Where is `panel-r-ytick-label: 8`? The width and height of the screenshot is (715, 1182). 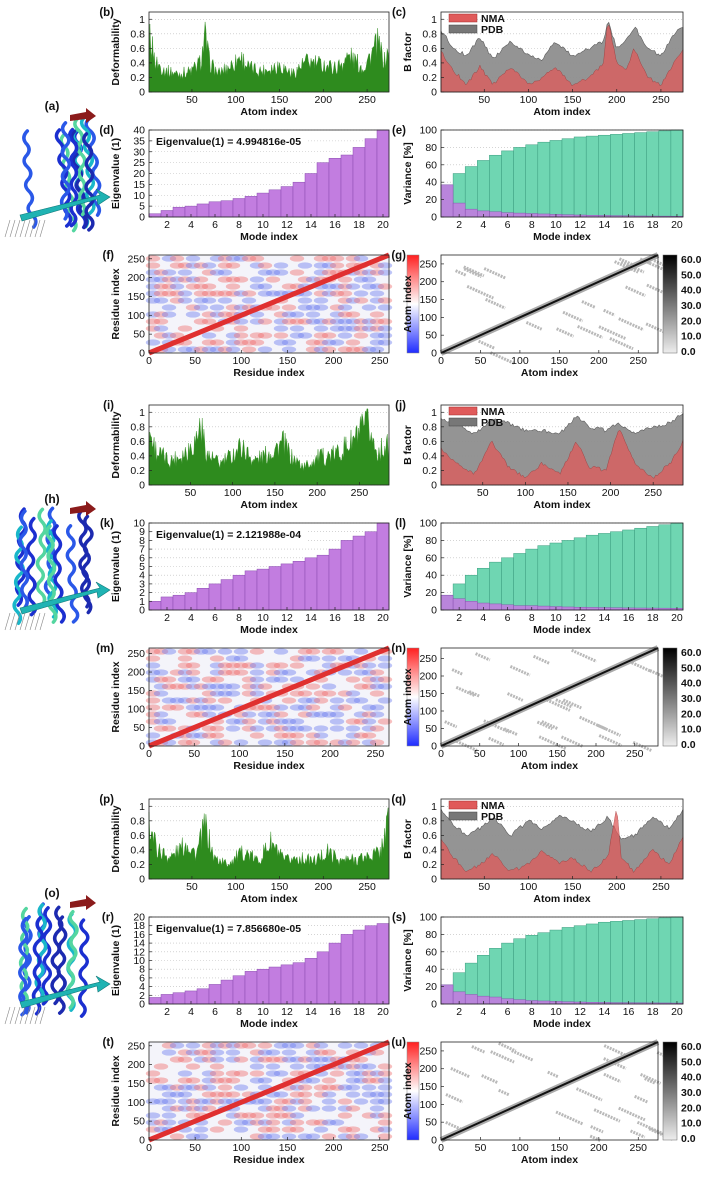 panel-r-ytick-label: 8 is located at coordinates (142, 970).